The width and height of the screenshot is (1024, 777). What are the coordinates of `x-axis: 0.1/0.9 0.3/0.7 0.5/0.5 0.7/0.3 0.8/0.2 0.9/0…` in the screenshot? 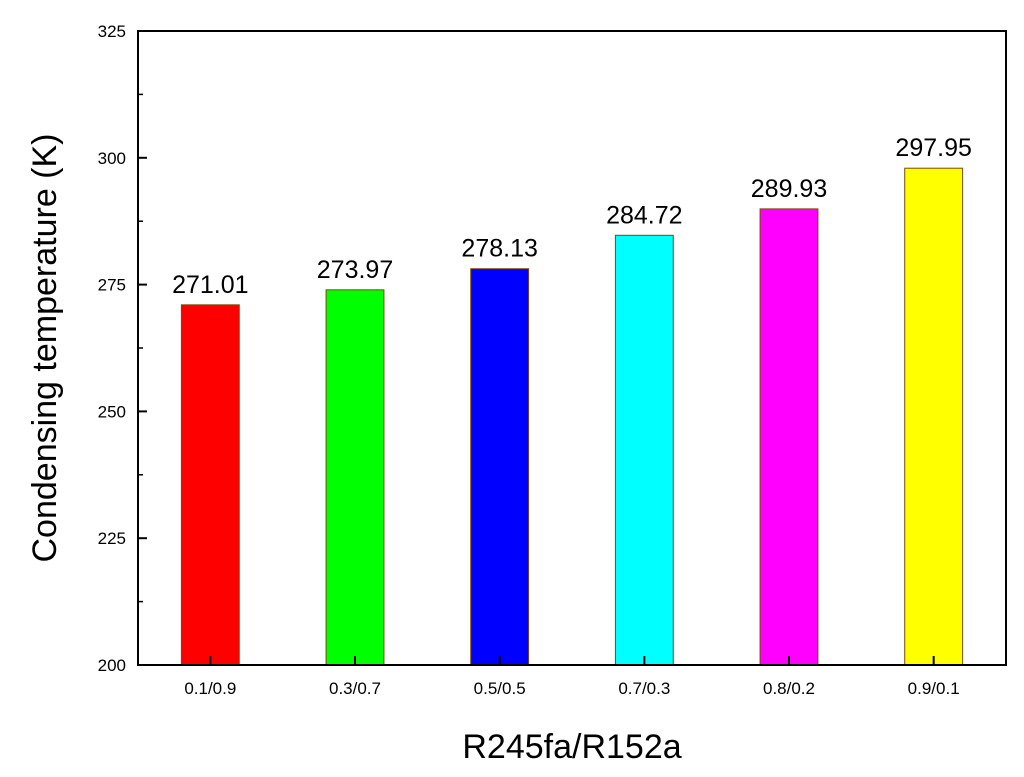 It's located at (572, 677).